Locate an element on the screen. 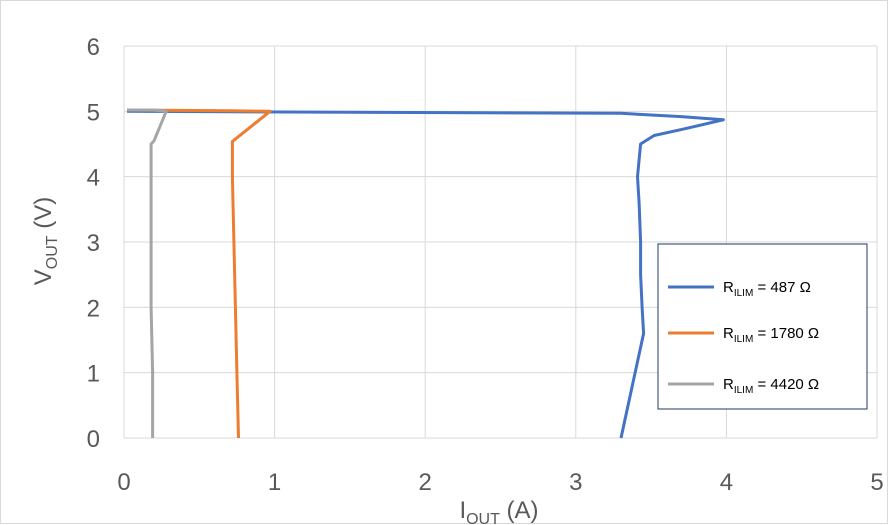 The height and width of the screenshot is (525, 888). y-tick-label: 3 is located at coordinates (93, 243).